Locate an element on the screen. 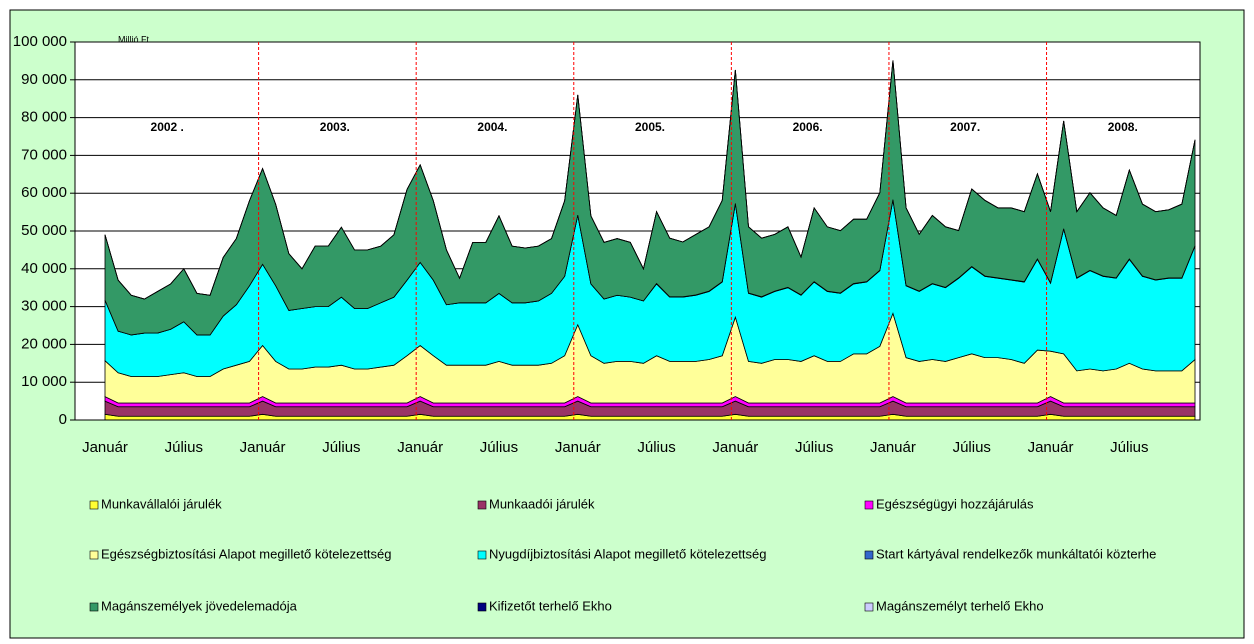 The image size is (1254, 644). legend-label: Munkavállalói járulék is located at coordinates (161, 503).